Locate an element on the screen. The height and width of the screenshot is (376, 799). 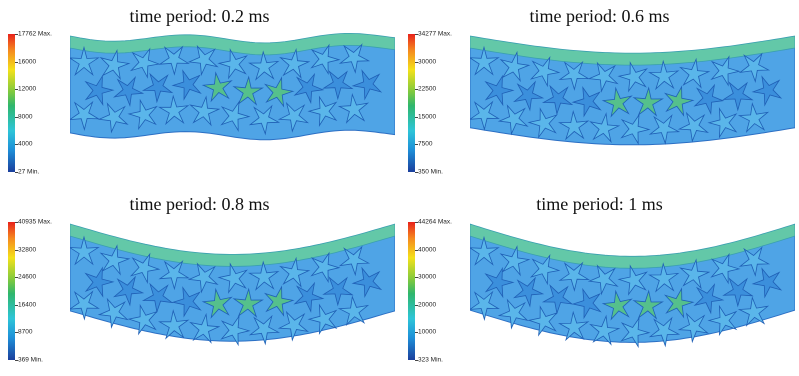
legend-tick-label: 32800 is located at coordinates (27, 250).